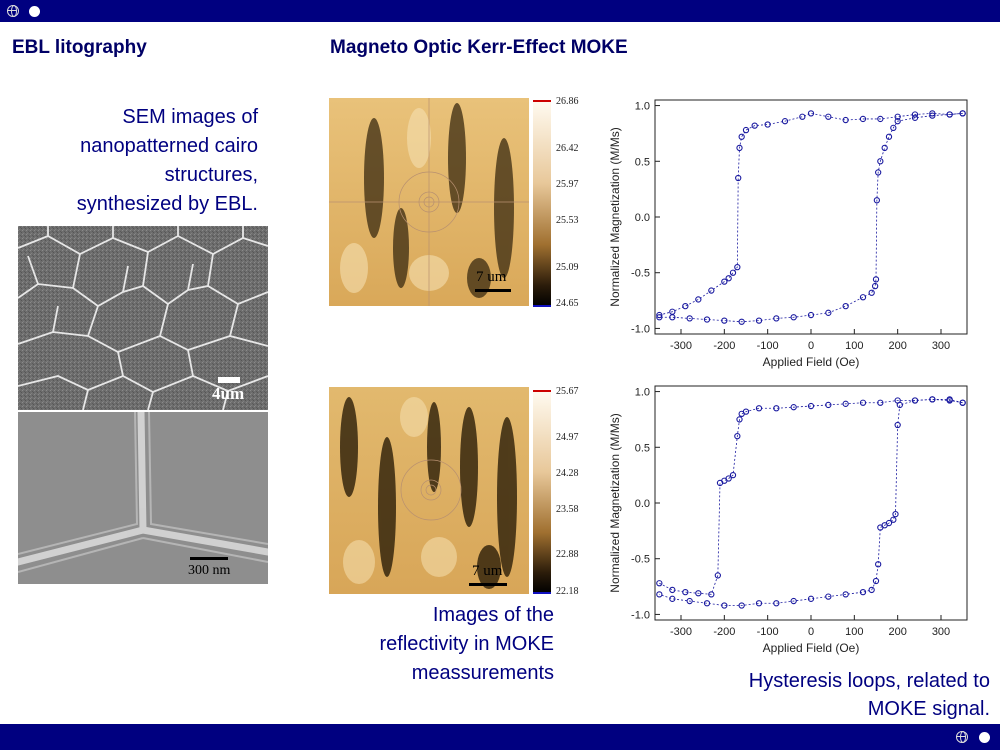  I want to click on x-tick-label: 100, so click(854, 346).